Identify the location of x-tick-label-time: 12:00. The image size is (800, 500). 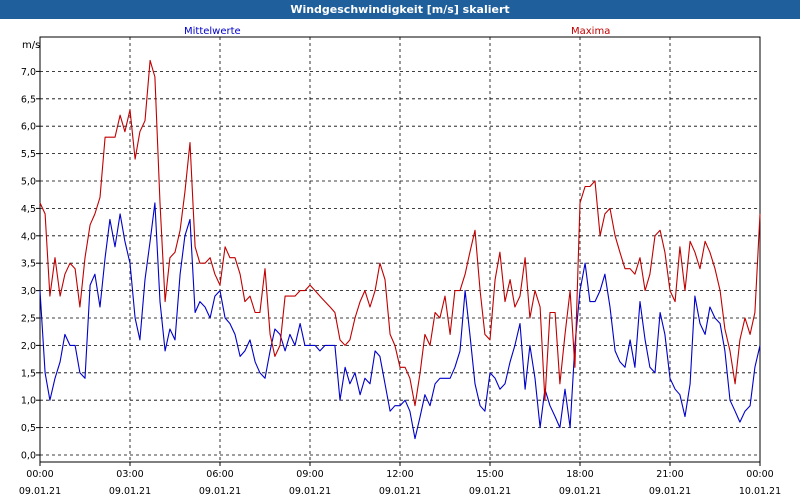
(399, 474).